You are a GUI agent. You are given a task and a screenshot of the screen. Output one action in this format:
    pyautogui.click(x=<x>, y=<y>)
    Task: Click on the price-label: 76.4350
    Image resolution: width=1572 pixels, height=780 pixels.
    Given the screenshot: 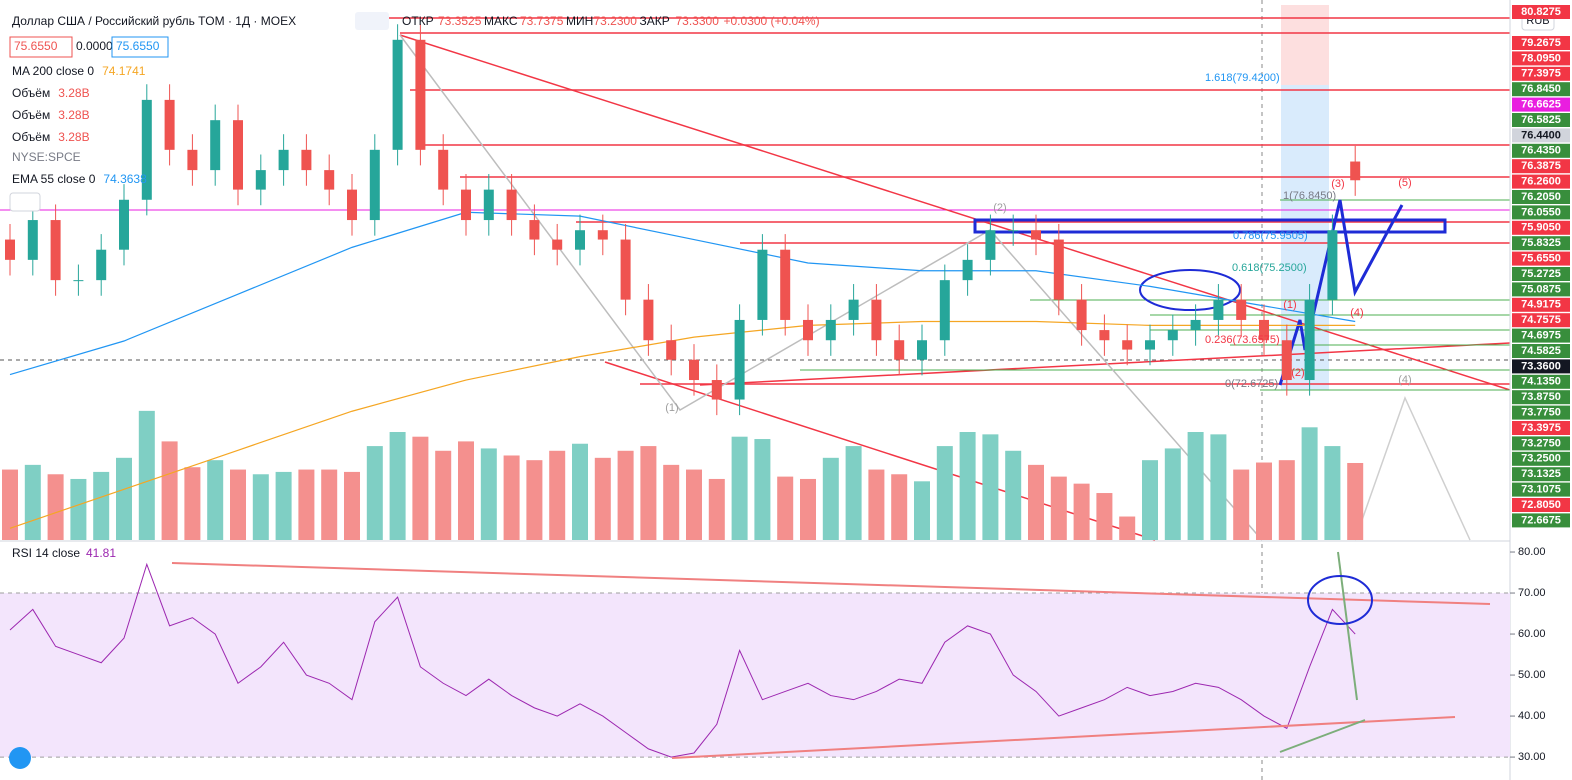 What is the action you would take?
    pyautogui.click(x=1541, y=151)
    